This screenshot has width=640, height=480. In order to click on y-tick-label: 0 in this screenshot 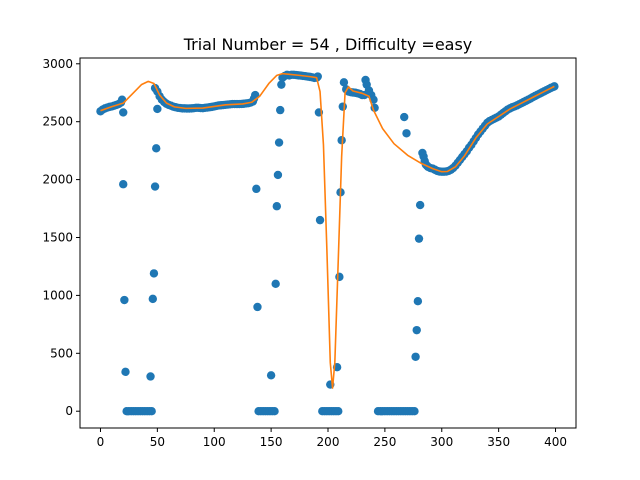, I will do `click(69, 411)`.